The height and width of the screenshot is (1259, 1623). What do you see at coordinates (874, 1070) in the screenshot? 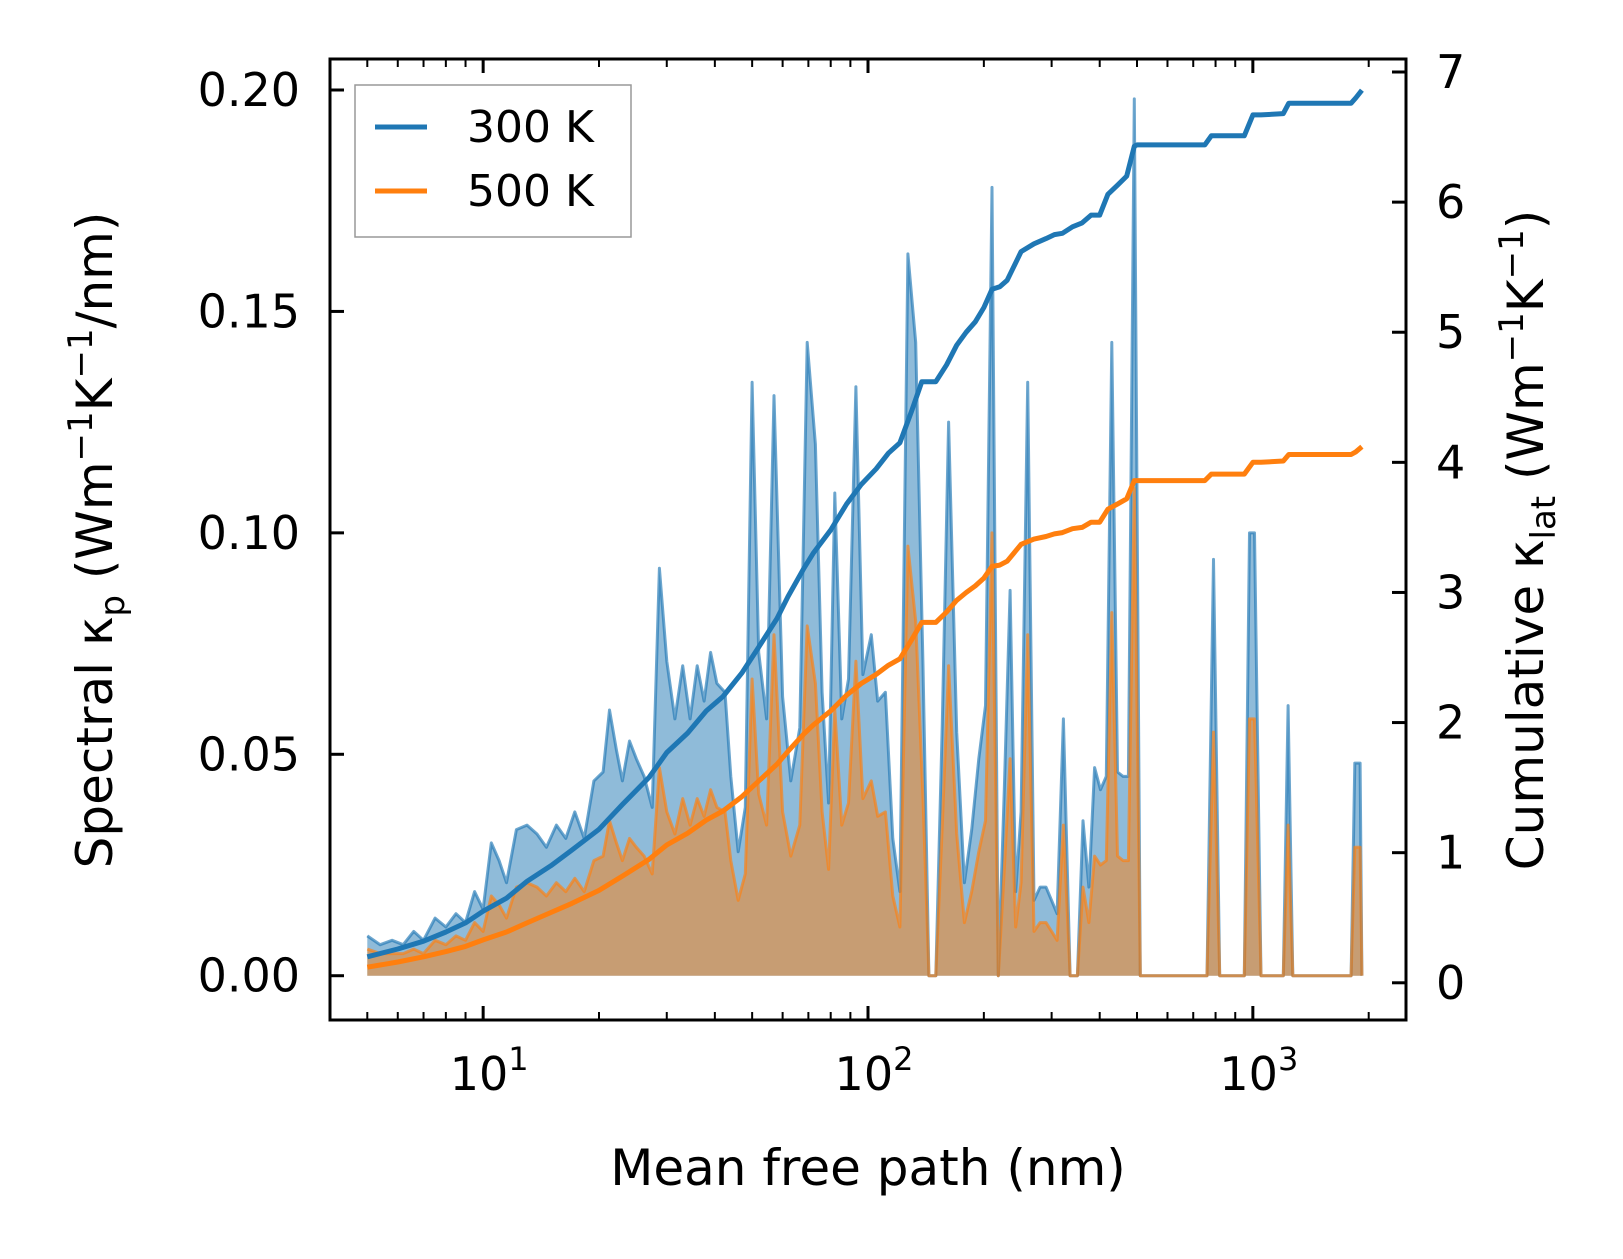
I see `x-tick-label: 10²` at bounding box center [874, 1070].